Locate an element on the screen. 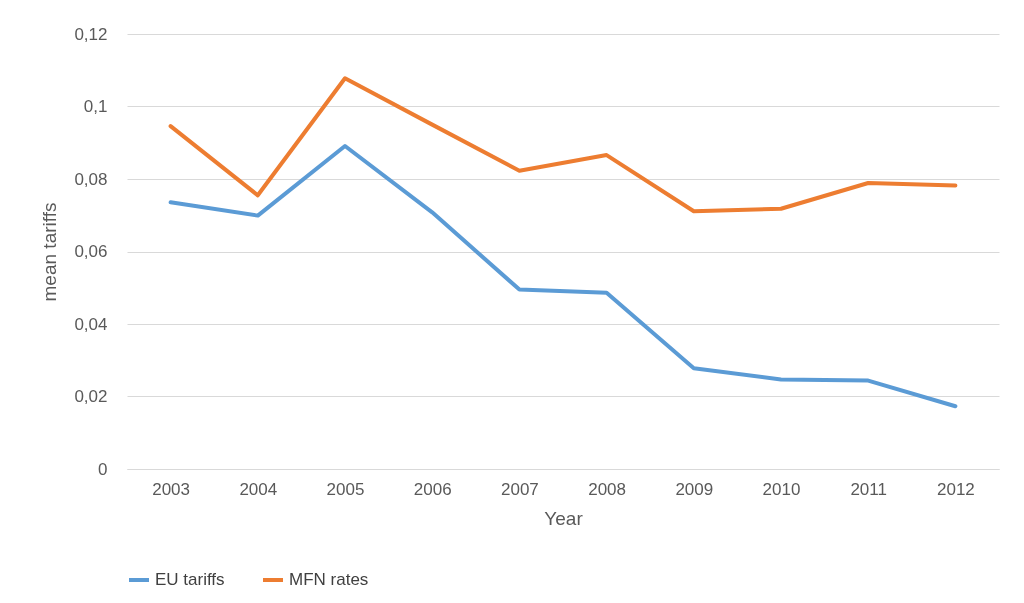  y-tick-label: 0 is located at coordinates (103, 469).